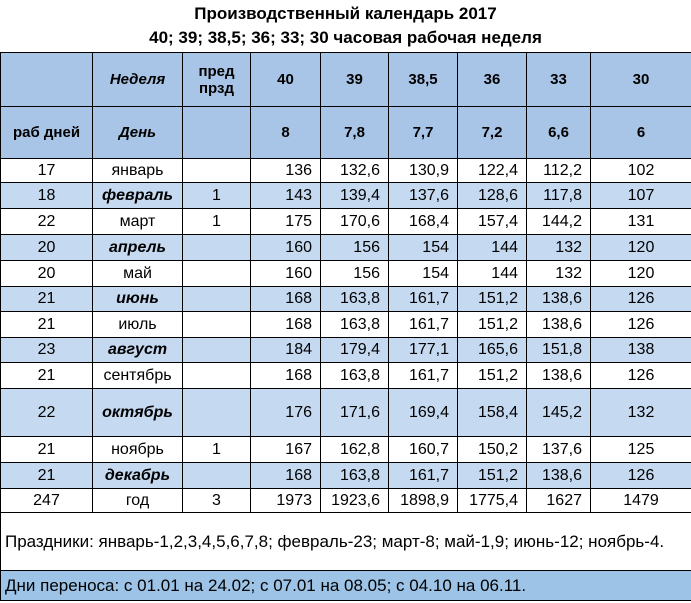 This screenshot has height=603, width=691. I want to click on cell: 102, so click(640, 170).